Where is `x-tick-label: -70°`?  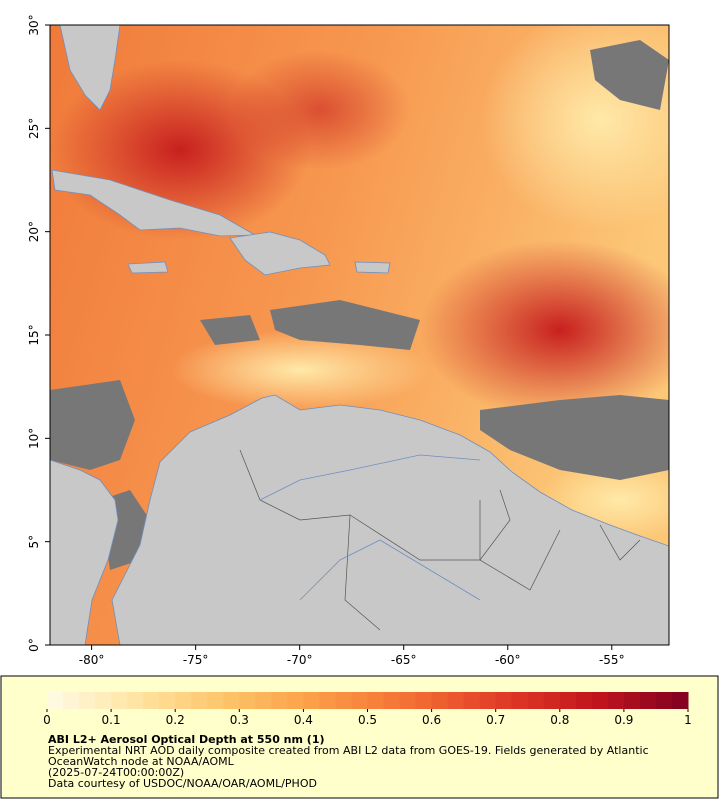
x-tick-label: -70° is located at coordinates (300, 660).